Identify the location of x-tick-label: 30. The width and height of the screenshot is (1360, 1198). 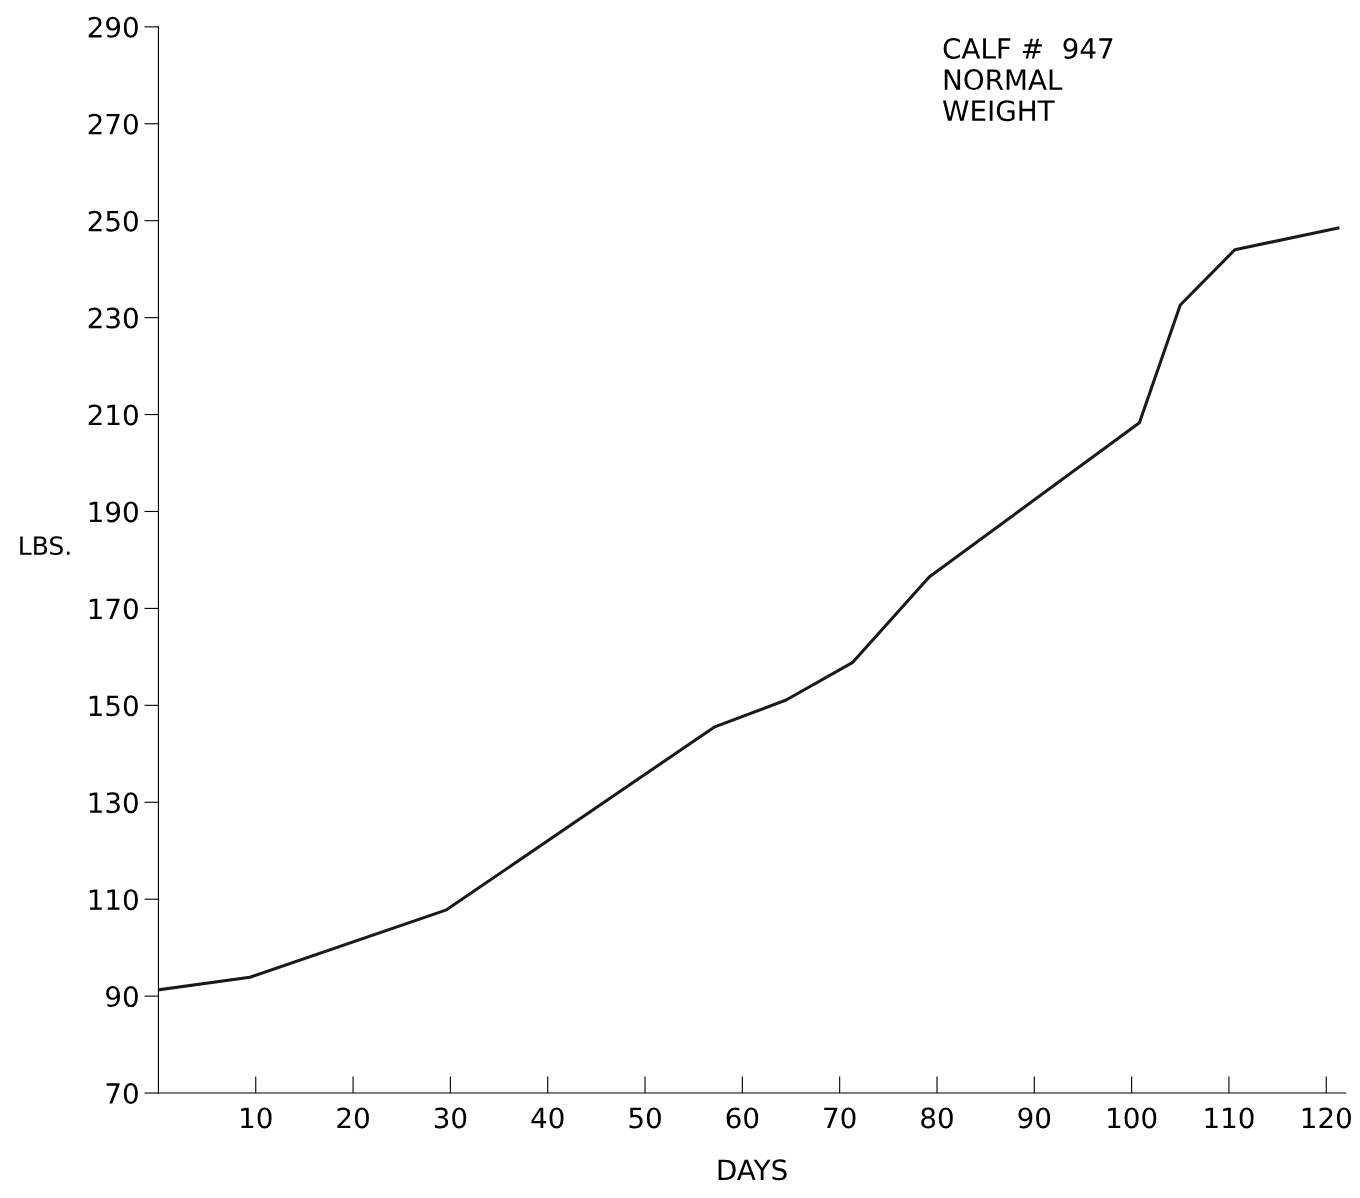
(450, 1118).